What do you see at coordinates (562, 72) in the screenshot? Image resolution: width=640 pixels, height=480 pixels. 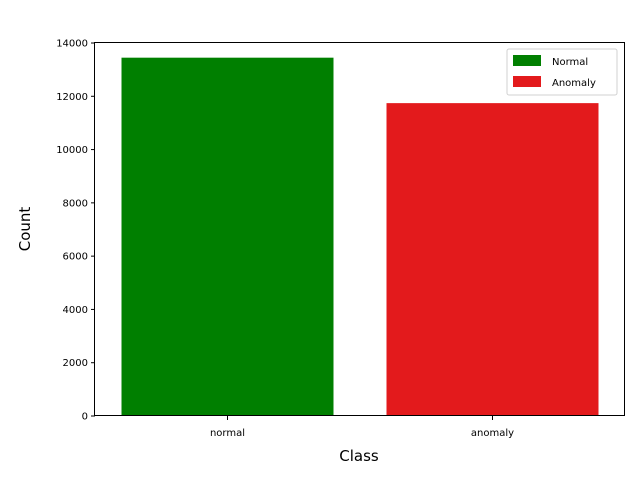 I see `legend: Normal Anomaly` at bounding box center [562, 72].